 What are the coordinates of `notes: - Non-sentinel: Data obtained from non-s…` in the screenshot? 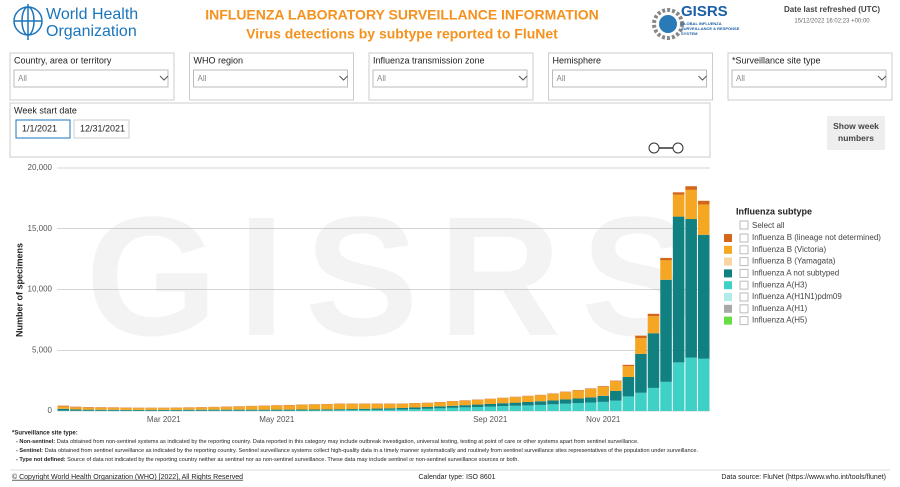 It's located at (357, 451).